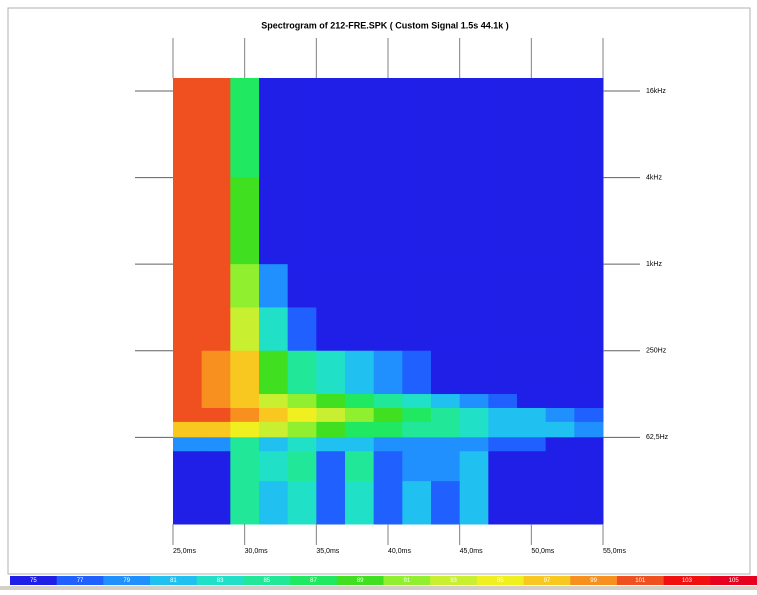  I want to click on colorbar-label: 93, so click(453, 581).